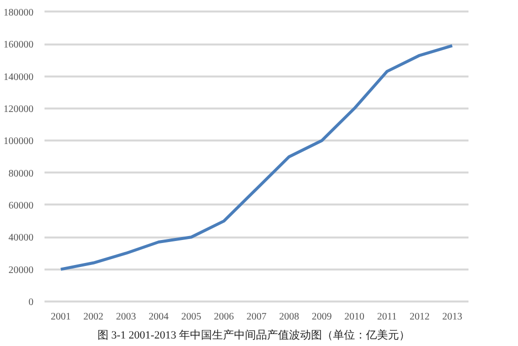 Image resolution: width=518 pixels, height=346 pixels. I want to click on x-tick-label: 2003, so click(126, 317).